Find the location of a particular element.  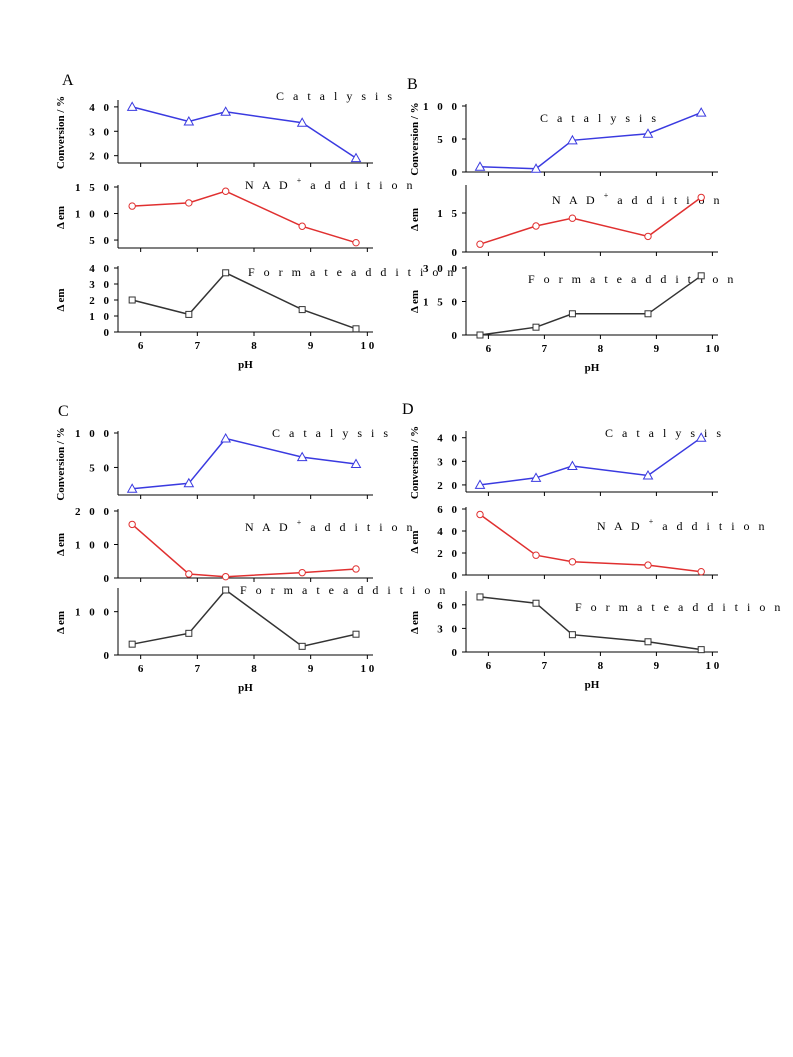

y-tick-label: 2 0 is located at coordinates (100, 301).